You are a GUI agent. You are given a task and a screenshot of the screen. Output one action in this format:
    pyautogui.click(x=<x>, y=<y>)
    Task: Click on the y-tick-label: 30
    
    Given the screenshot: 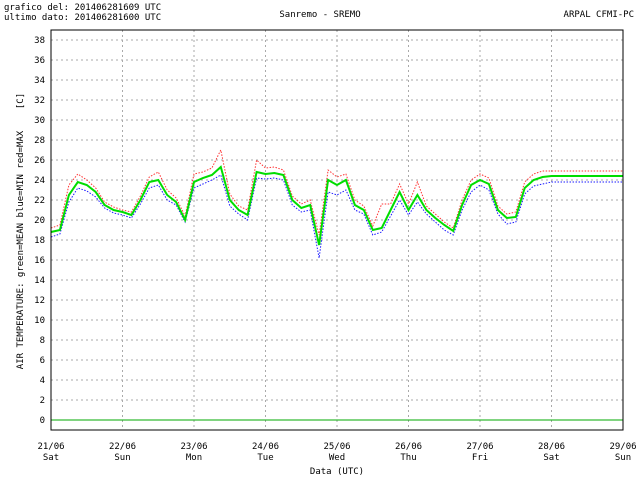 What is the action you would take?
    pyautogui.click(x=39, y=121)
    